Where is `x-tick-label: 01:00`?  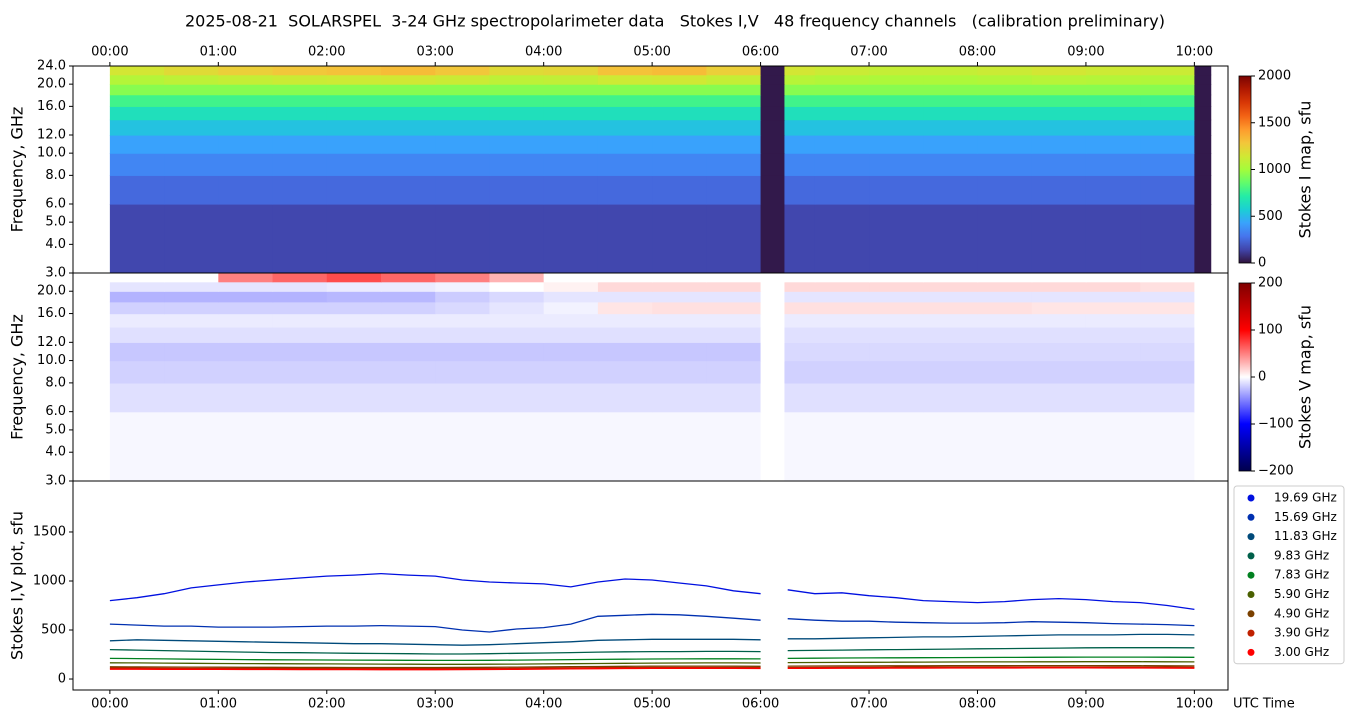 x-tick-label: 01:00 is located at coordinates (218, 704).